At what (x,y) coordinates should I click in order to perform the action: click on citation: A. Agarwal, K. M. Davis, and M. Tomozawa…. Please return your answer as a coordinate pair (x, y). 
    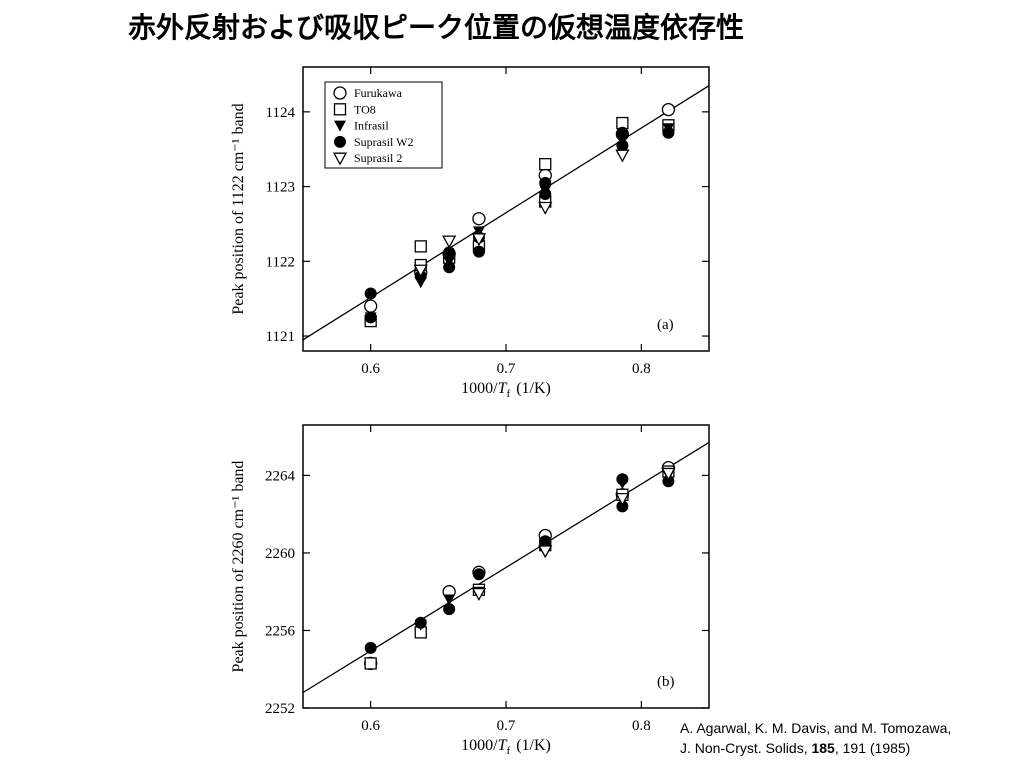
    Looking at the image, I should click on (815, 738).